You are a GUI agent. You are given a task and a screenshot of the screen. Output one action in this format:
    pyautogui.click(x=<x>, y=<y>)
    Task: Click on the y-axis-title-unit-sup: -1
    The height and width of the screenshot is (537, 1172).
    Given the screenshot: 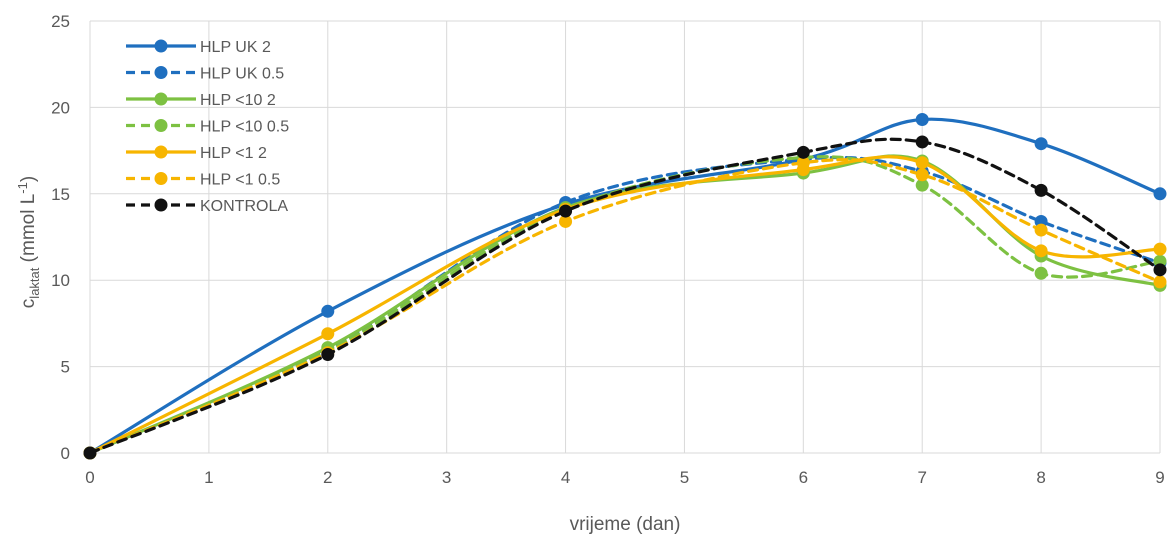 What is the action you would take?
    pyautogui.click(x=22, y=188)
    